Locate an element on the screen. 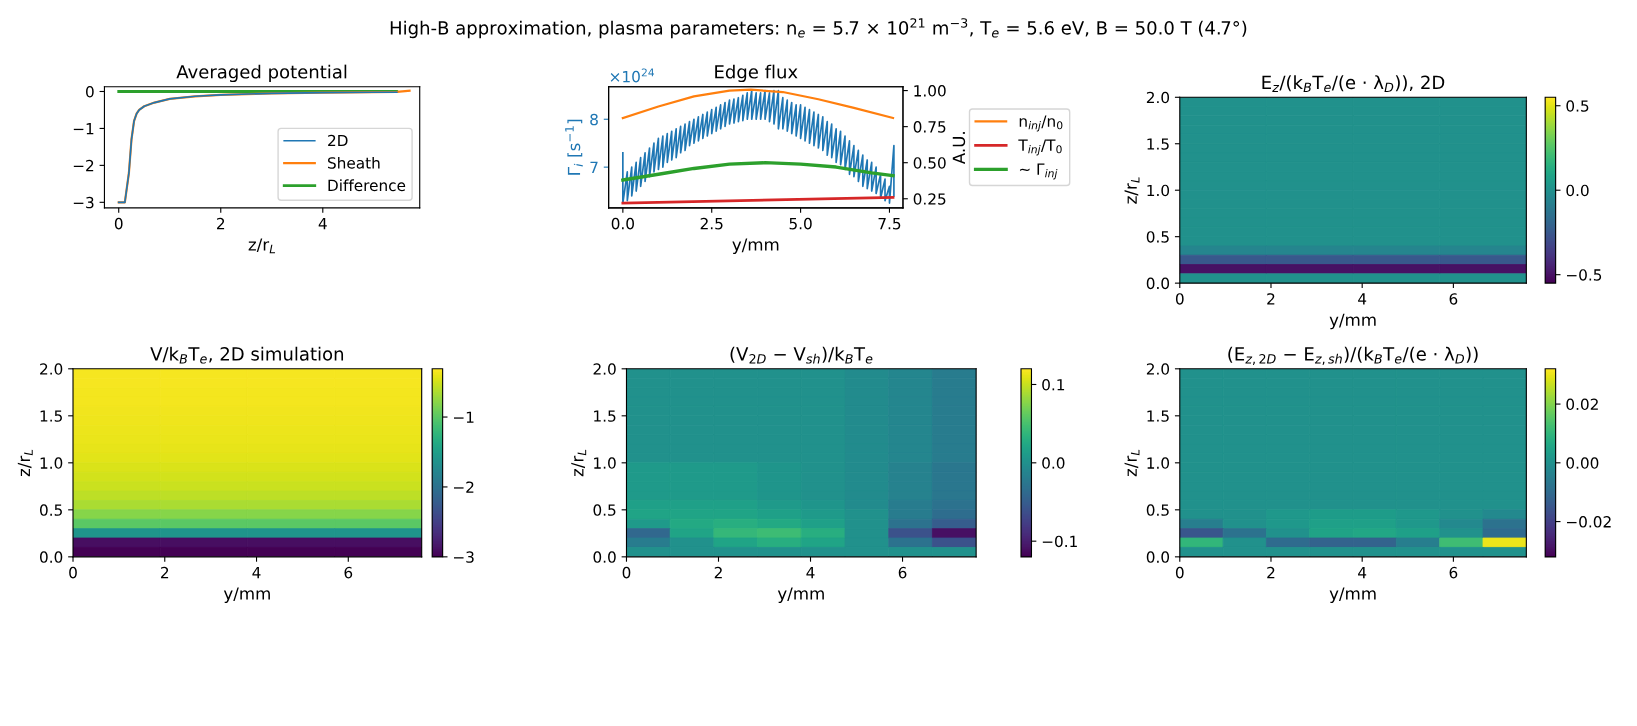 The width and height of the screenshot is (1637, 726). y-tick-label: −3 is located at coordinates (83, 202).